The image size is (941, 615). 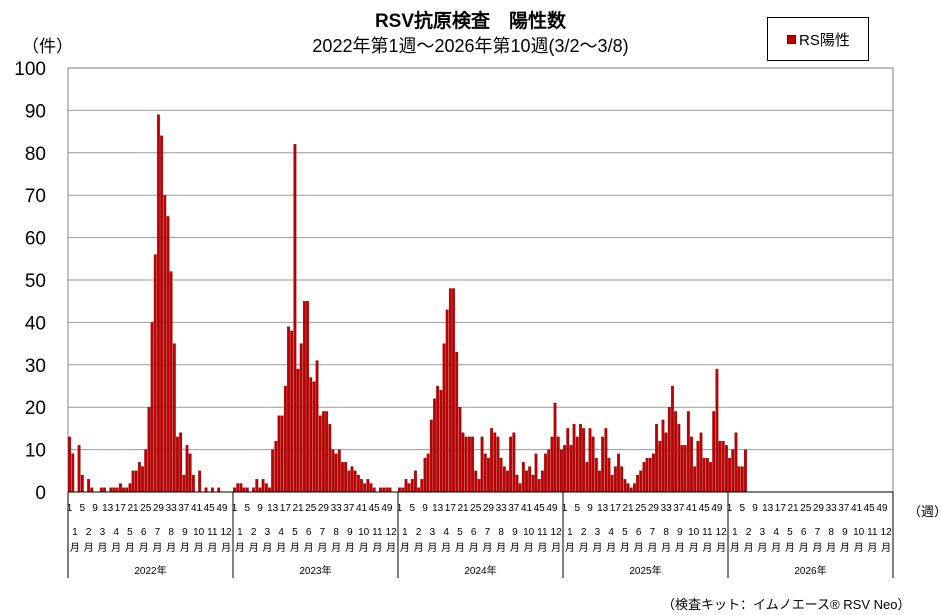 I want to click on month-label: 5, so click(x=625, y=532).